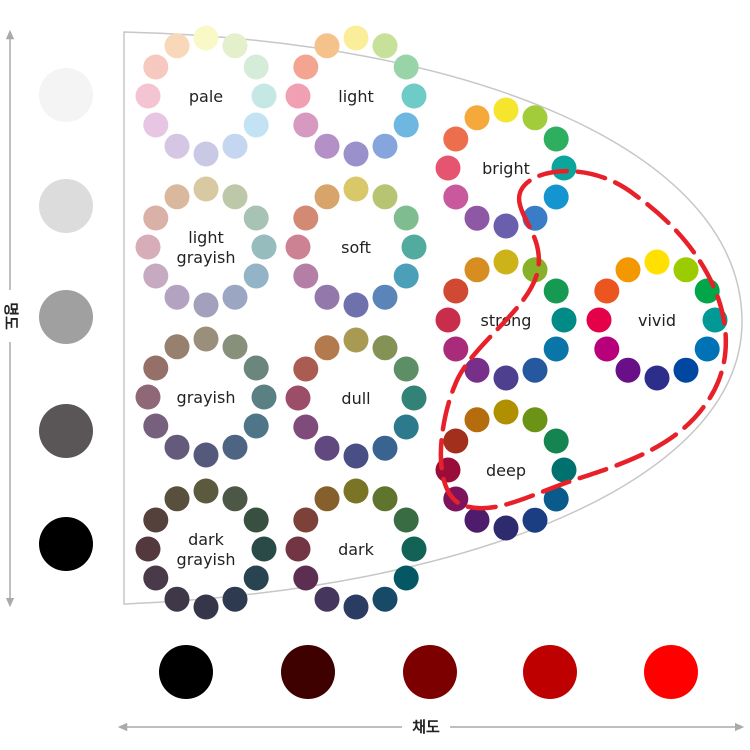 Image resolution: width=750 pixels, height=750 pixels. I want to click on tone-wheel-deep: deep, so click(506, 470).